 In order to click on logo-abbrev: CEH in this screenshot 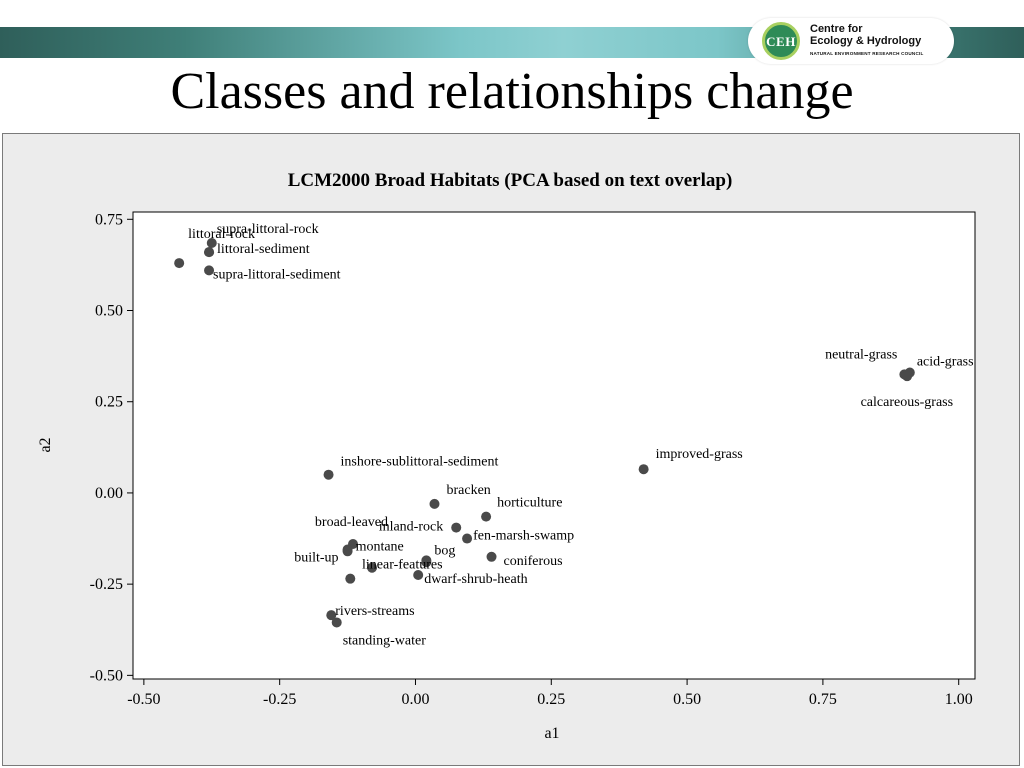, I will do `click(781, 41)`.